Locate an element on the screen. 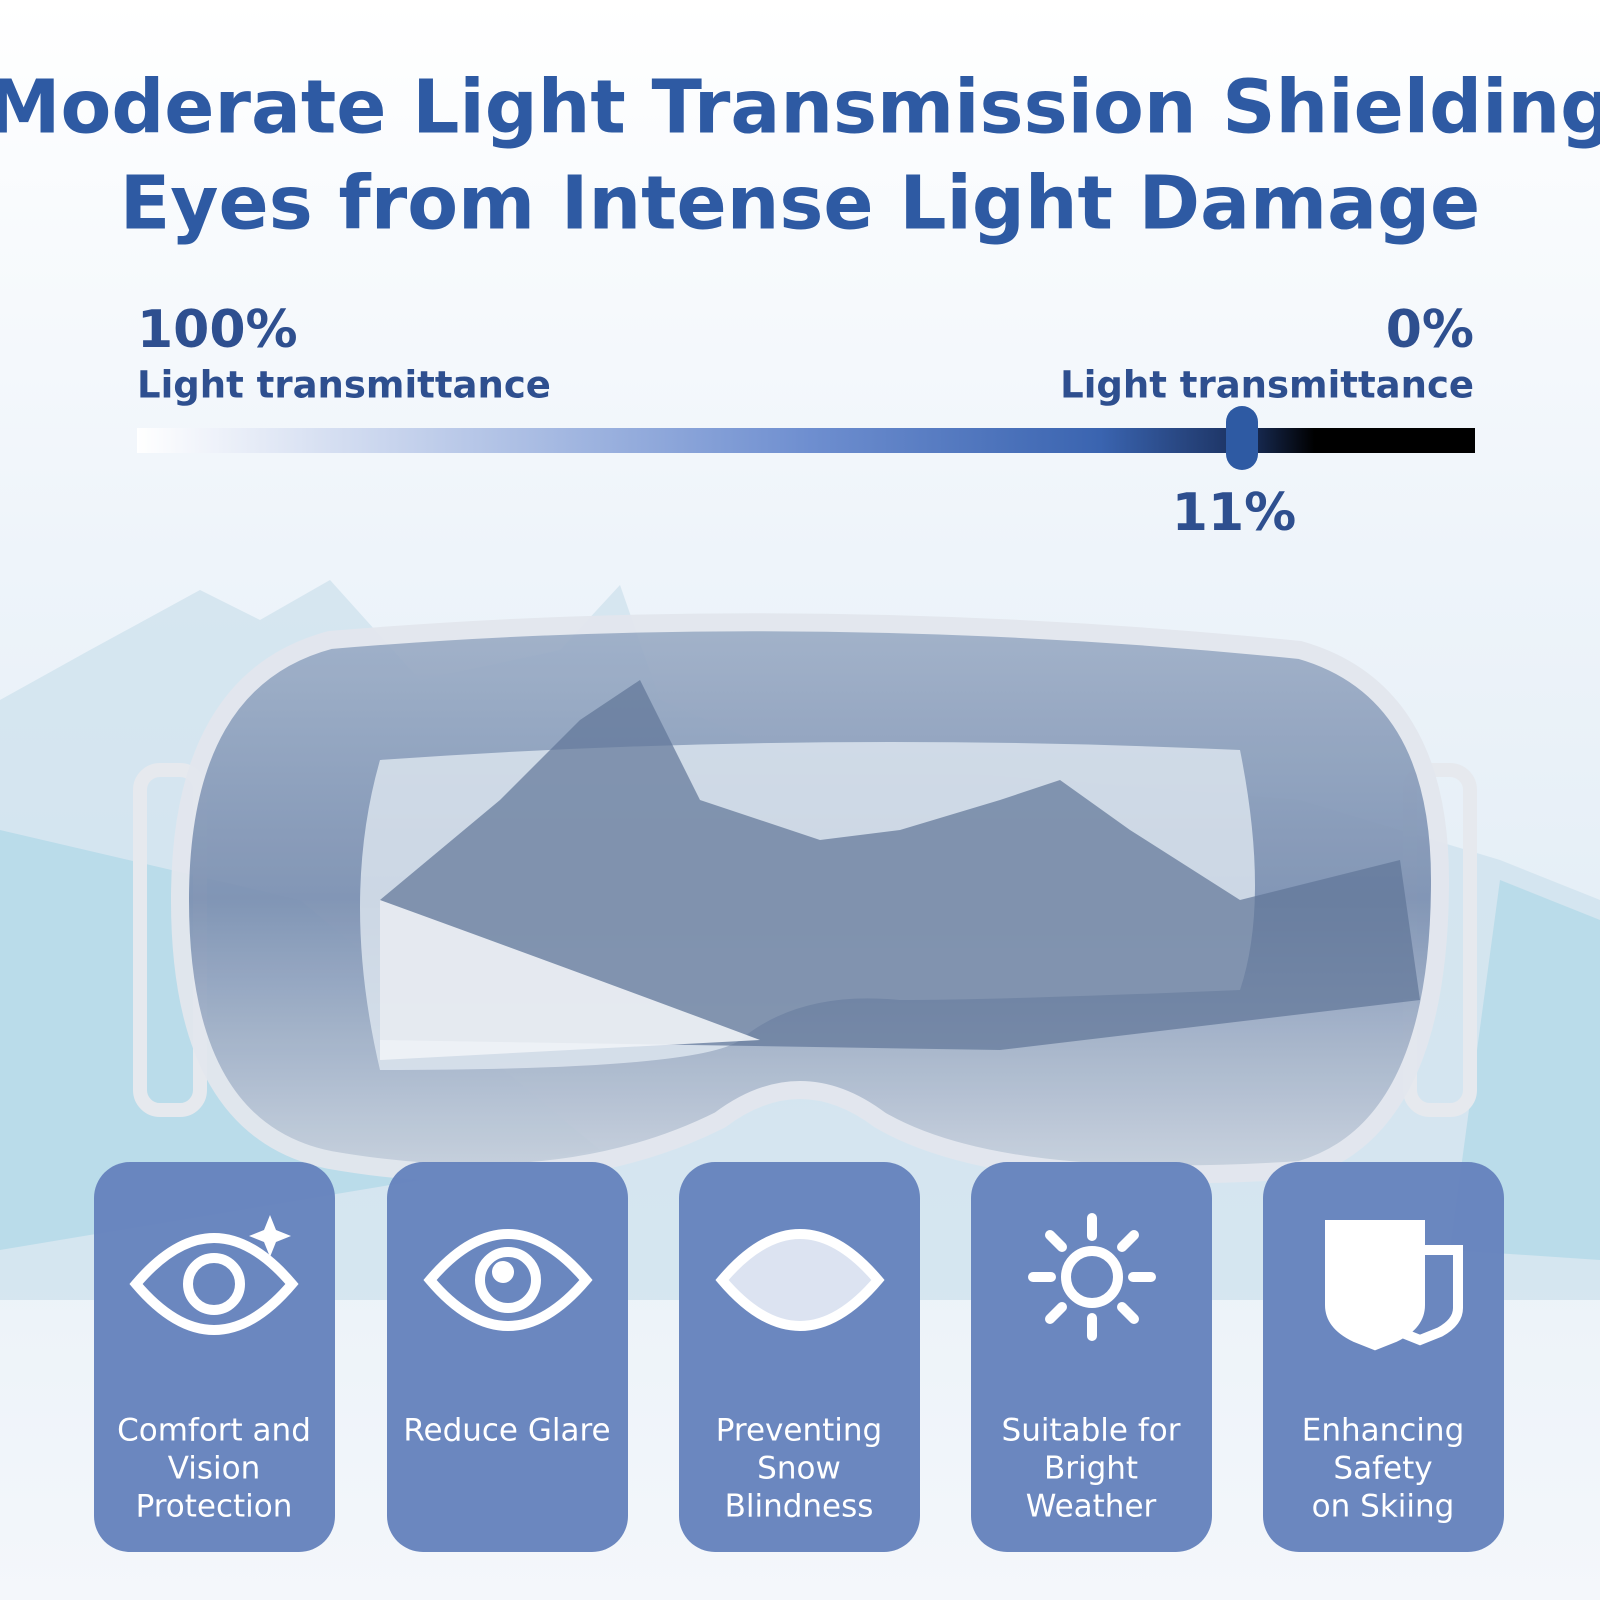 The width and height of the screenshot is (1600, 1600). feature-label: Preventing is located at coordinates (799, 1431).